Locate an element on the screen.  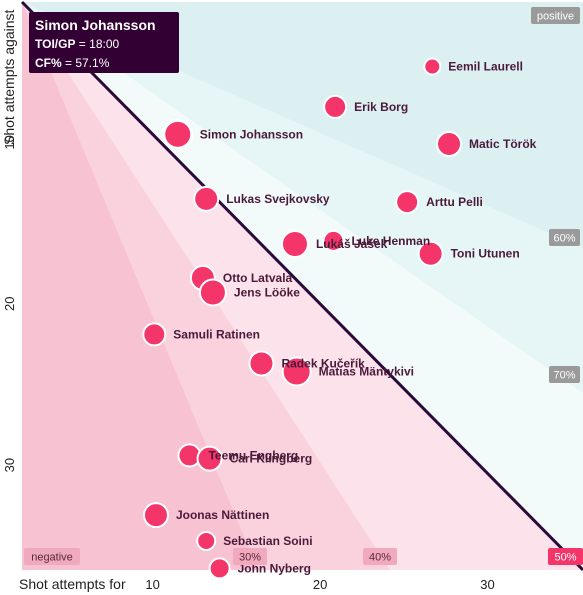
player-label: Arttu Pelli is located at coordinates (454, 202).